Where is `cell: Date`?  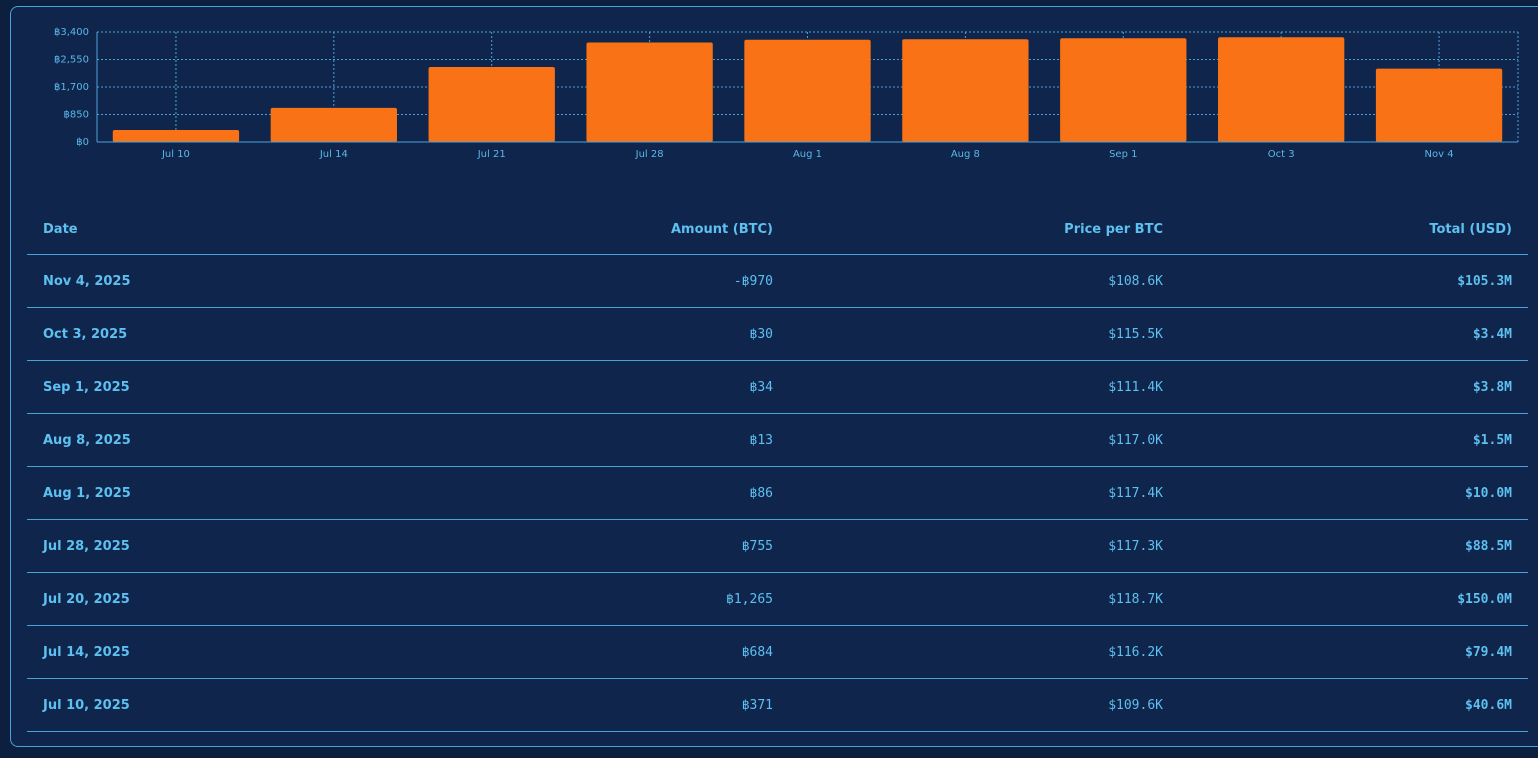 cell: Date is located at coordinates (60, 229).